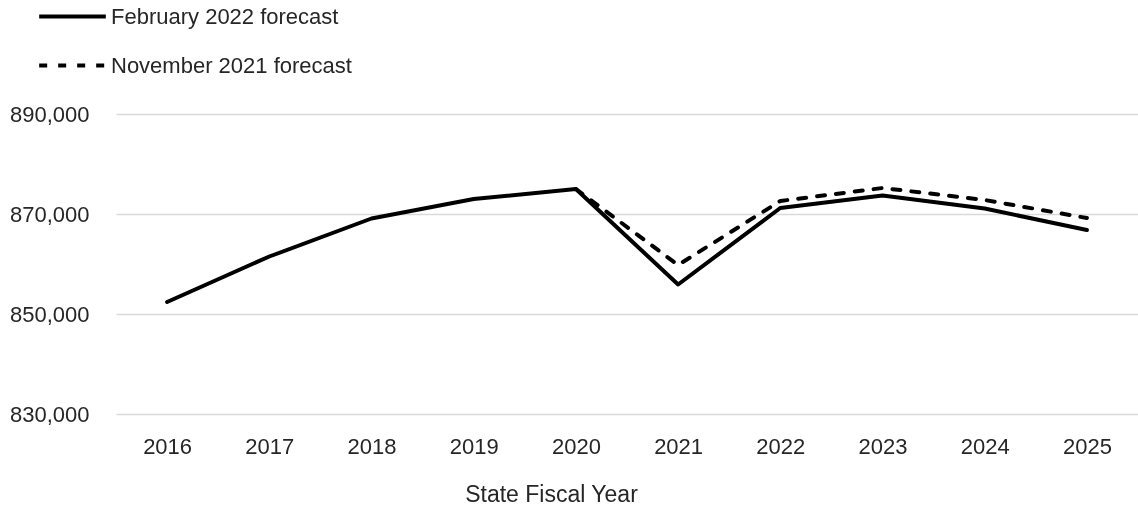 The height and width of the screenshot is (506, 1138). What do you see at coordinates (576, 446) in the screenshot?
I see `x-tick-label: 2020` at bounding box center [576, 446].